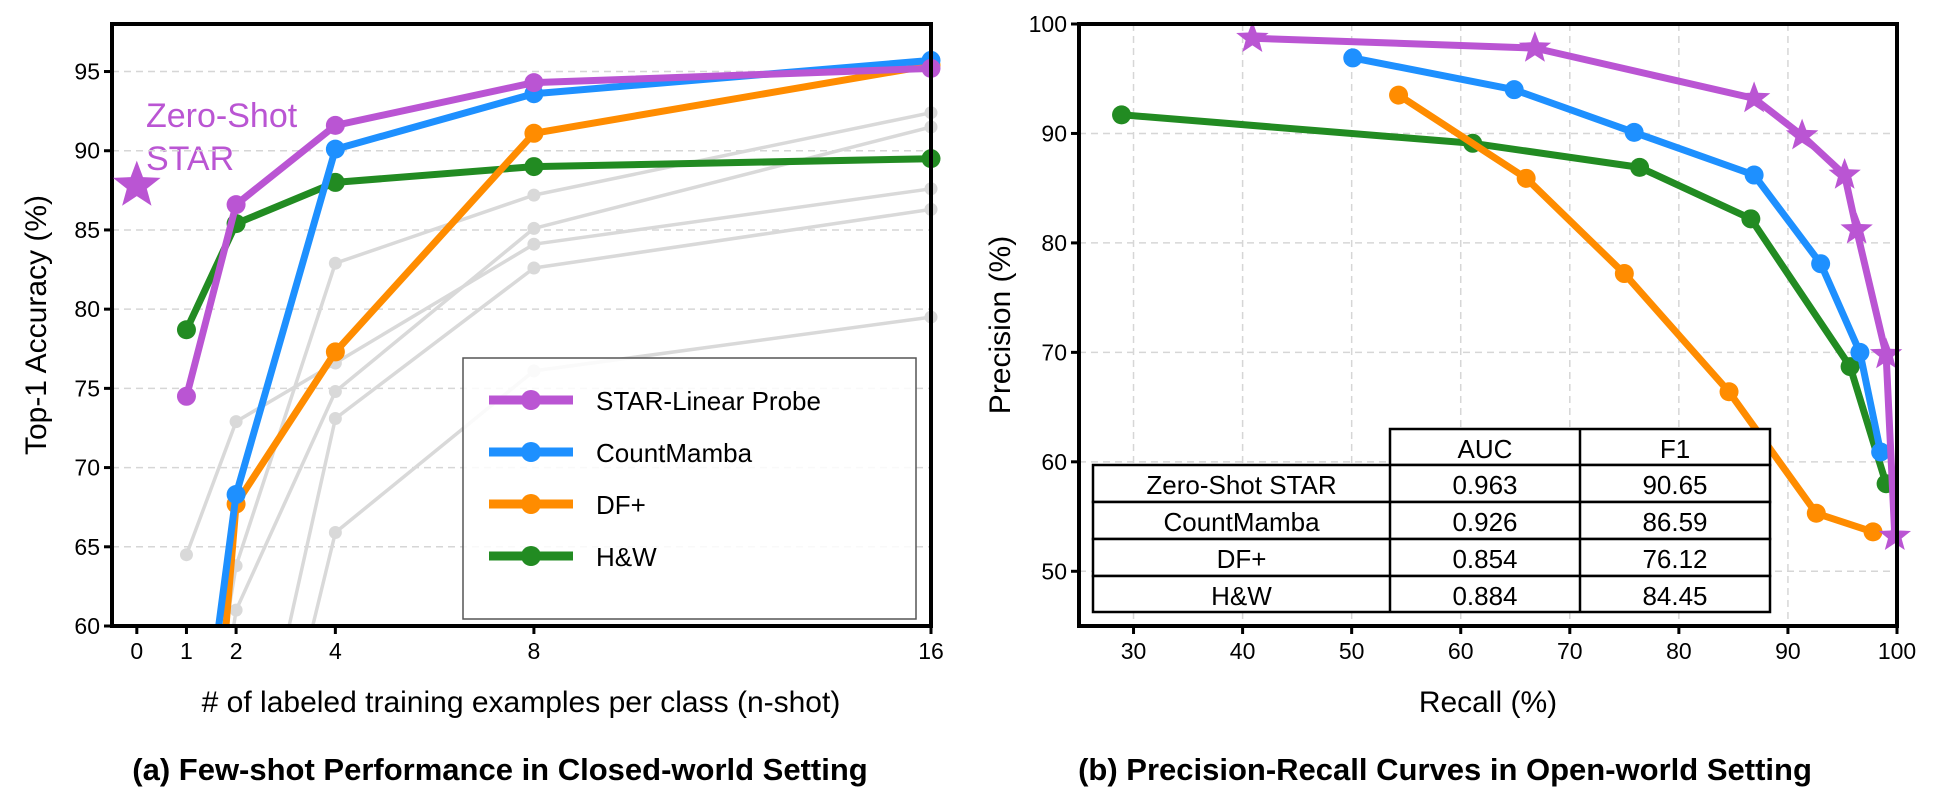  I want to click on x-tick-label: 70, so click(1570, 651).